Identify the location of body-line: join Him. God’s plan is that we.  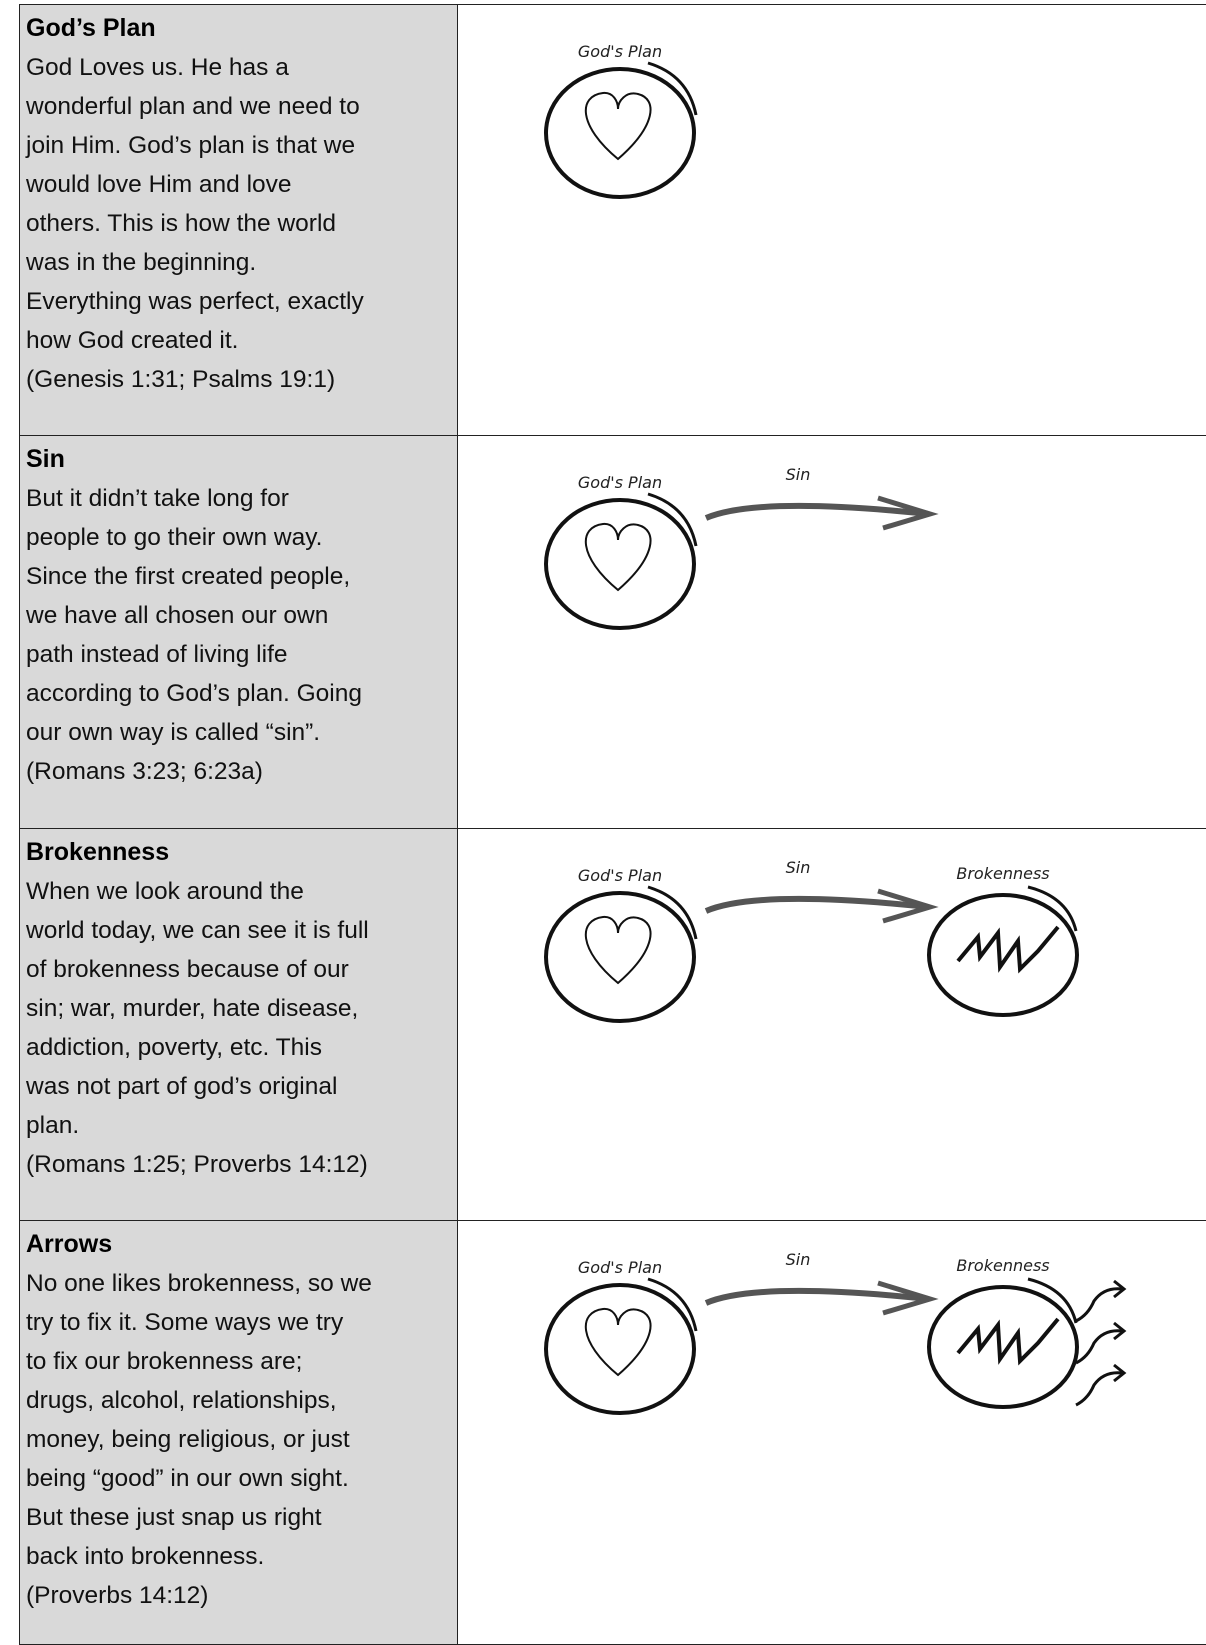
(191, 145).